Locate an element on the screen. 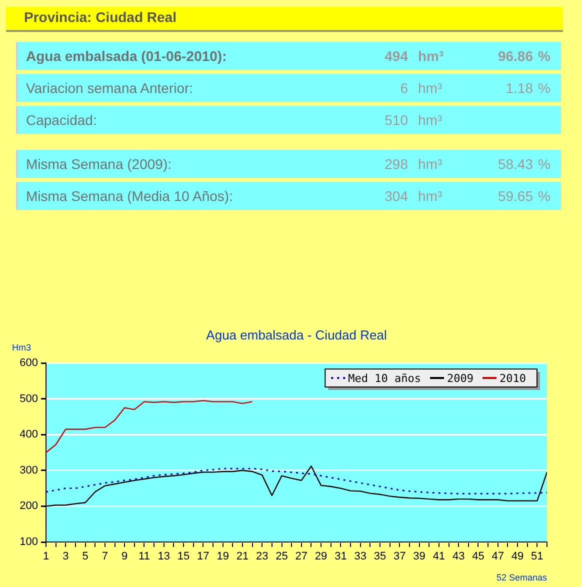 The image size is (582, 587). x-tick-label: 1 is located at coordinates (46, 556).